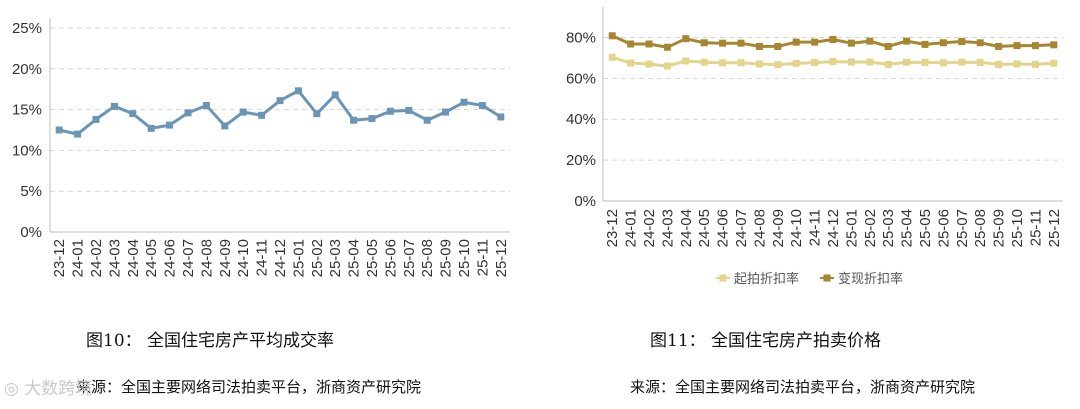 This screenshot has height=409, width=1080. I want to click on y-tick-label: 80%, so click(581, 37).